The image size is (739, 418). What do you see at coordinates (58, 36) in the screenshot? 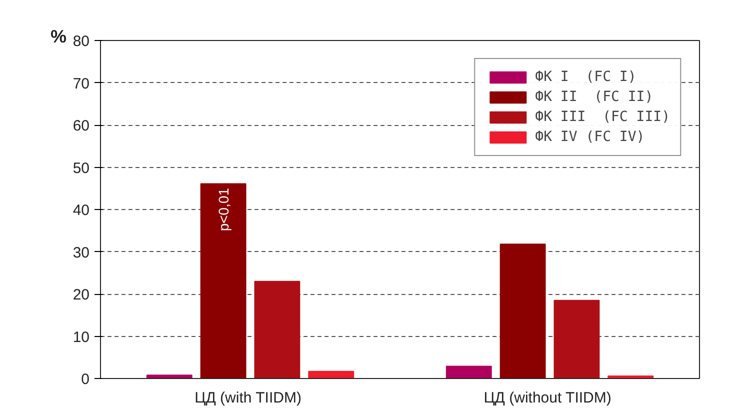
I see `y-axis-title: %` at bounding box center [58, 36].